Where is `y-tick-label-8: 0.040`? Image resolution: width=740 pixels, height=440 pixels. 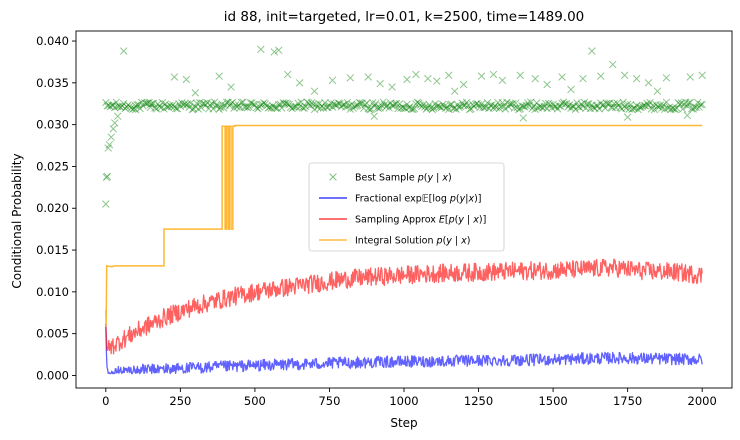 y-tick-label-8: 0.040 is located at coordinates (52, 41).